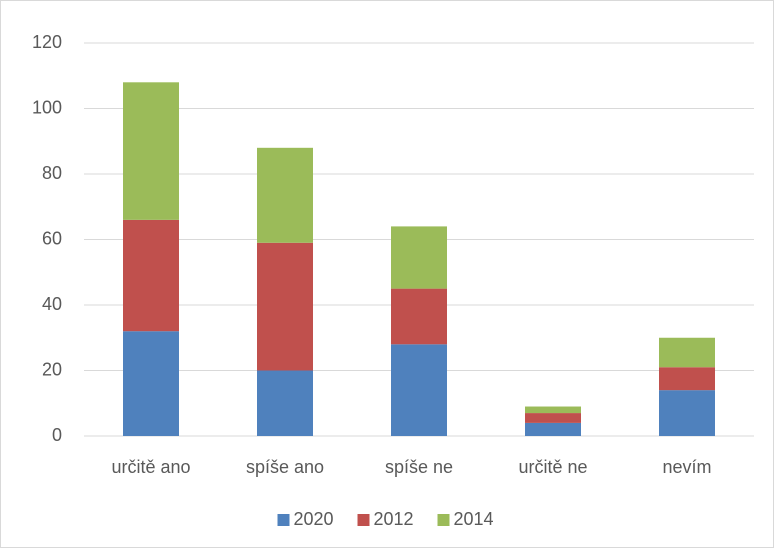 This screenshot has height=549, width=775. Describe the element at coordinates (57, 435) in the screenshot. I see `y-tick-label: 0` at that location.